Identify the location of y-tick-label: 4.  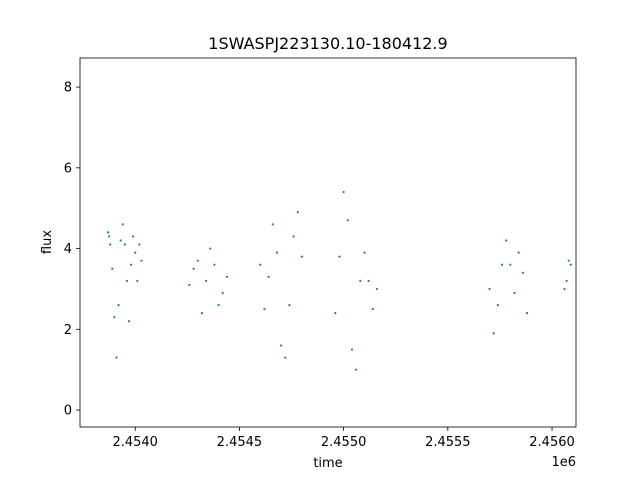
(68, 249).